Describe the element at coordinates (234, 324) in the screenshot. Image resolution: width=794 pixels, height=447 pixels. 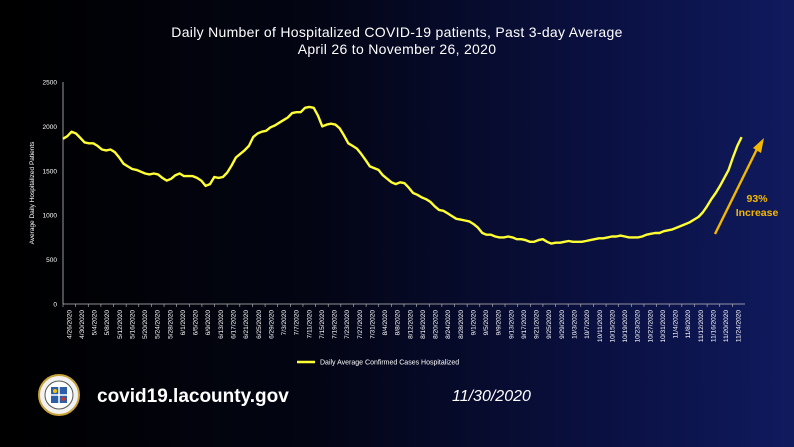
I see `x-tick-label: 6/17/2020` at that location.